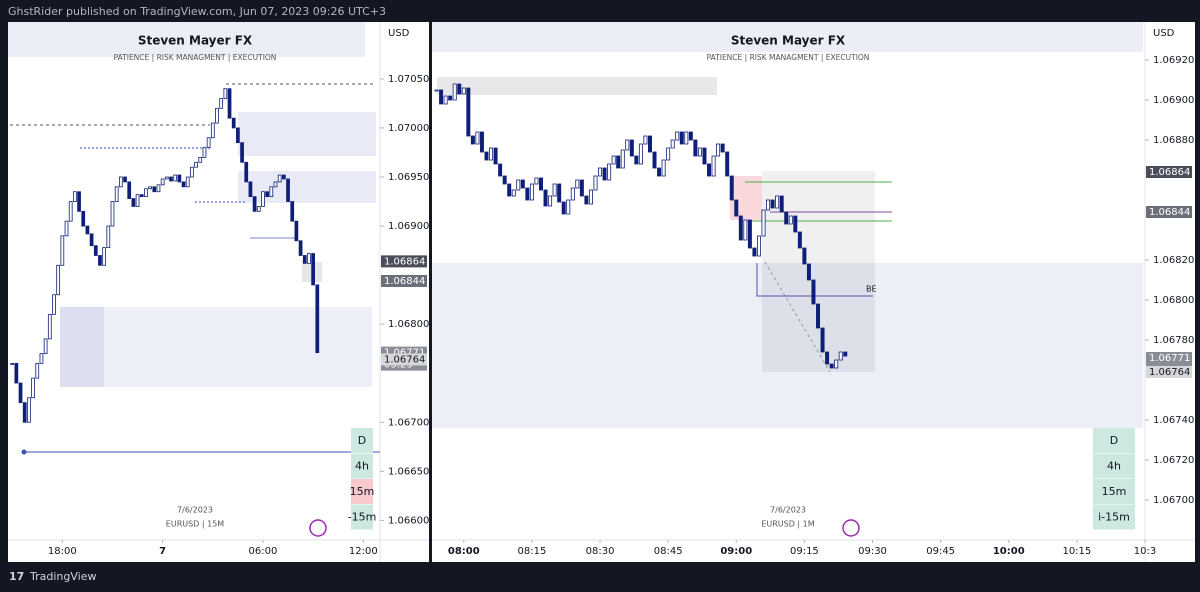 This screenshot has width=1200, height=592. I want to click on footer-logo: 17, so click(16, 576).